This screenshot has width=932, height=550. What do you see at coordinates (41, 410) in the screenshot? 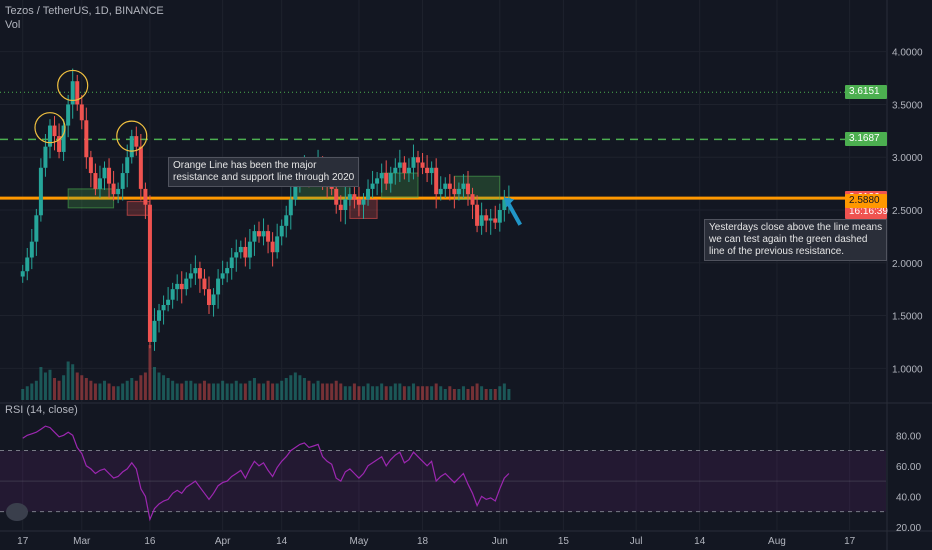
I see `rsi-legend: RSI (14, close)` at bounding box center [41, 410].